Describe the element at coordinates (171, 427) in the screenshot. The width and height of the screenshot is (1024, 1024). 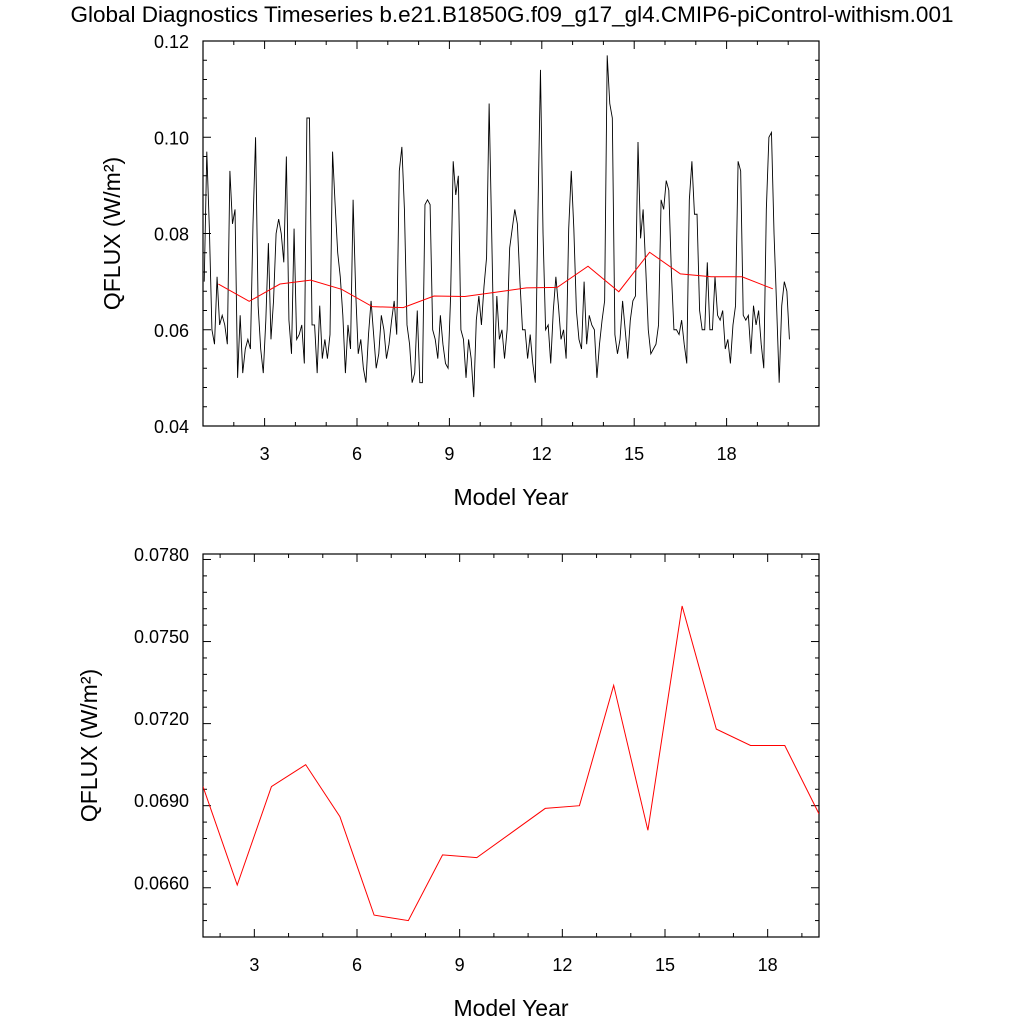
I see `y-tick-label: 0.04` at that location.